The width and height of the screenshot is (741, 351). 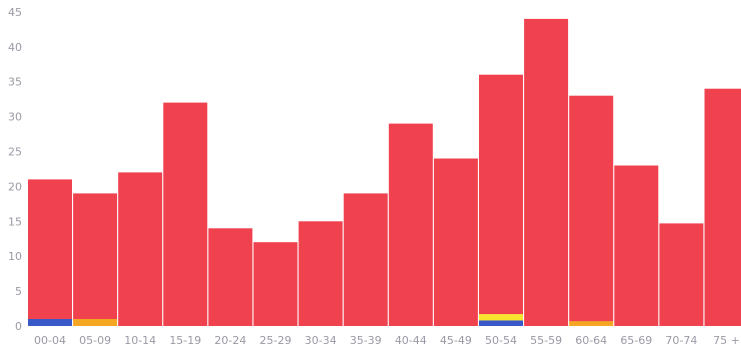 What do you see at coordinates (276, 340) in the screenshot?
I see `x-tick-label: 25-29` at bounding box center [276, 340].